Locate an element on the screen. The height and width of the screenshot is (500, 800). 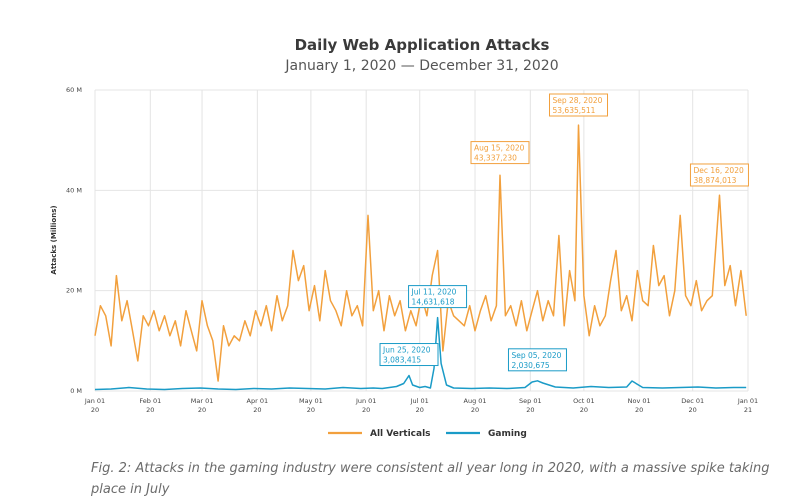
y-tick-label: 20 M is located at coordinates (74, 291).